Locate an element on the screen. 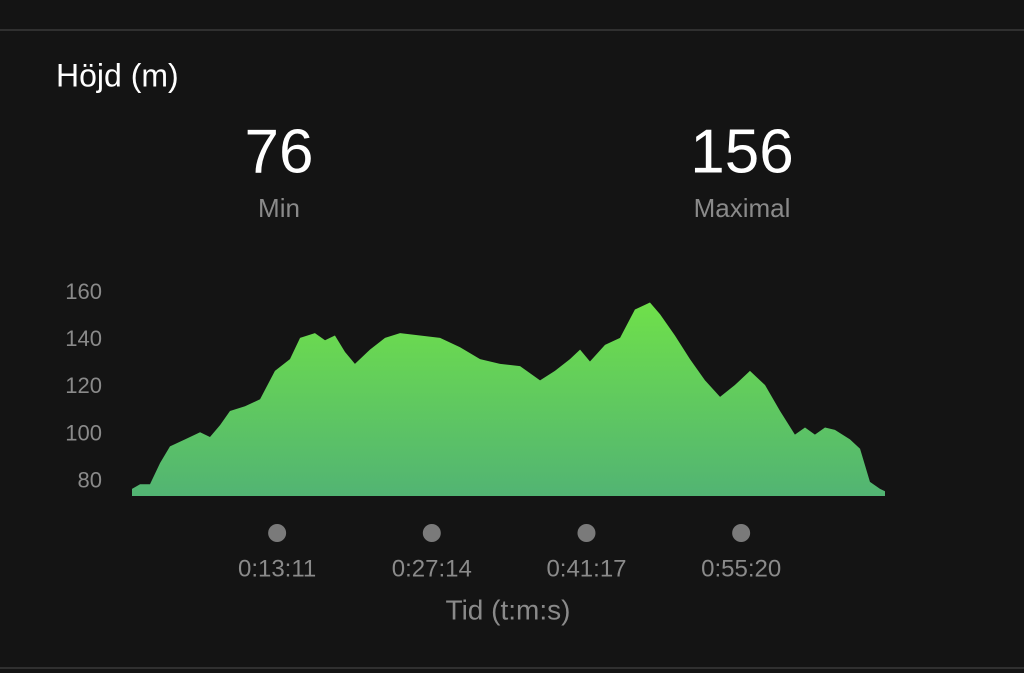 The height and width of the screenshot is (673, 1024). x-axis-label: Tid (t:m:s) is located at coordinates (508, 609).